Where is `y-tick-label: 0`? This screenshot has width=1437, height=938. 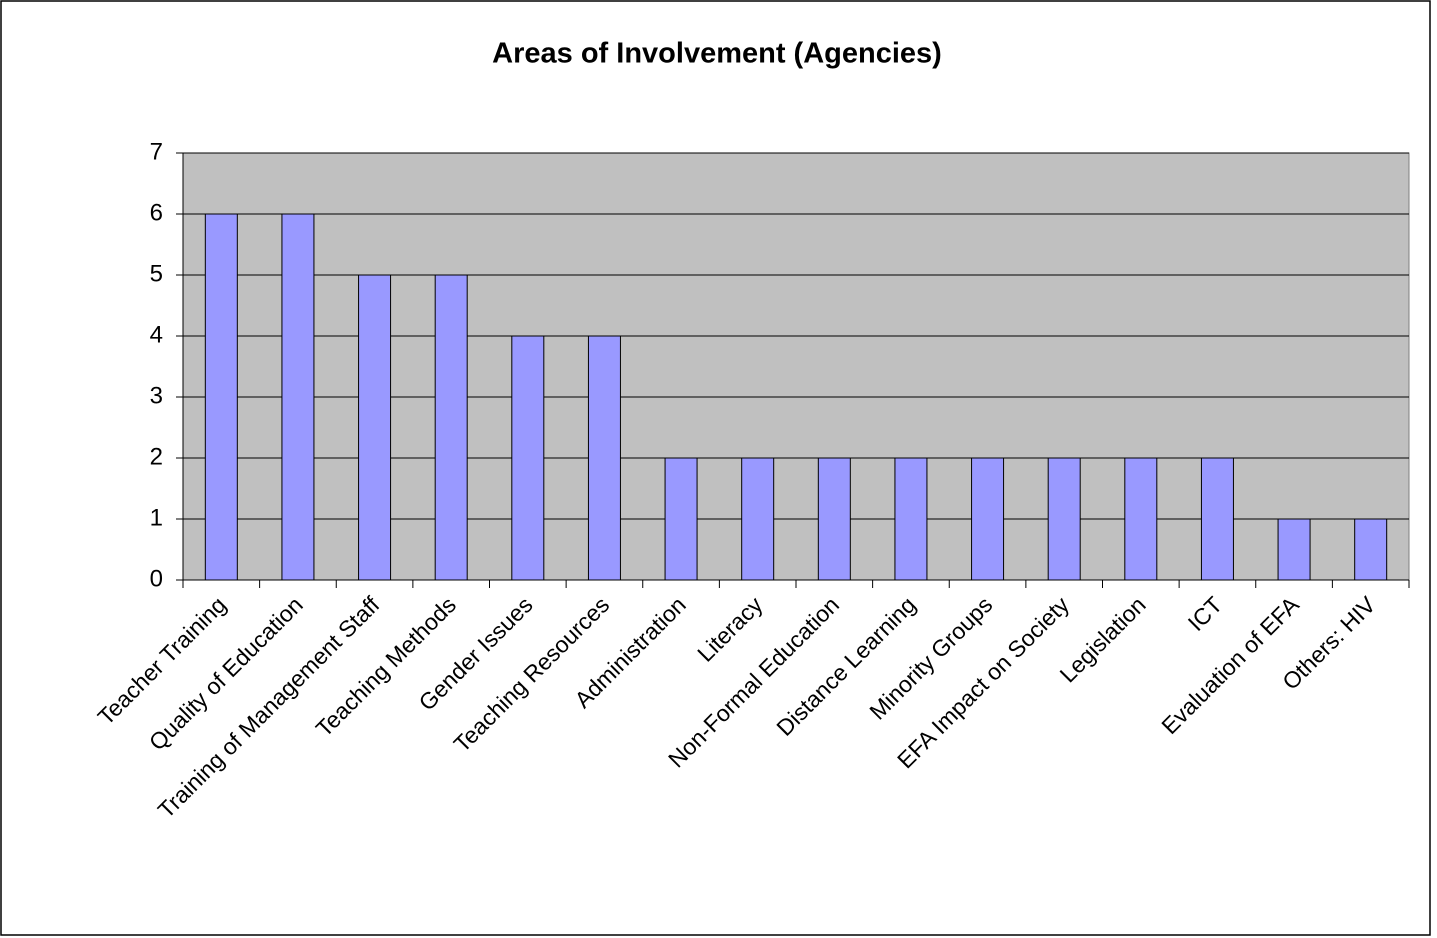 y-tick-label: 0 is located at coordinates (156, 578).